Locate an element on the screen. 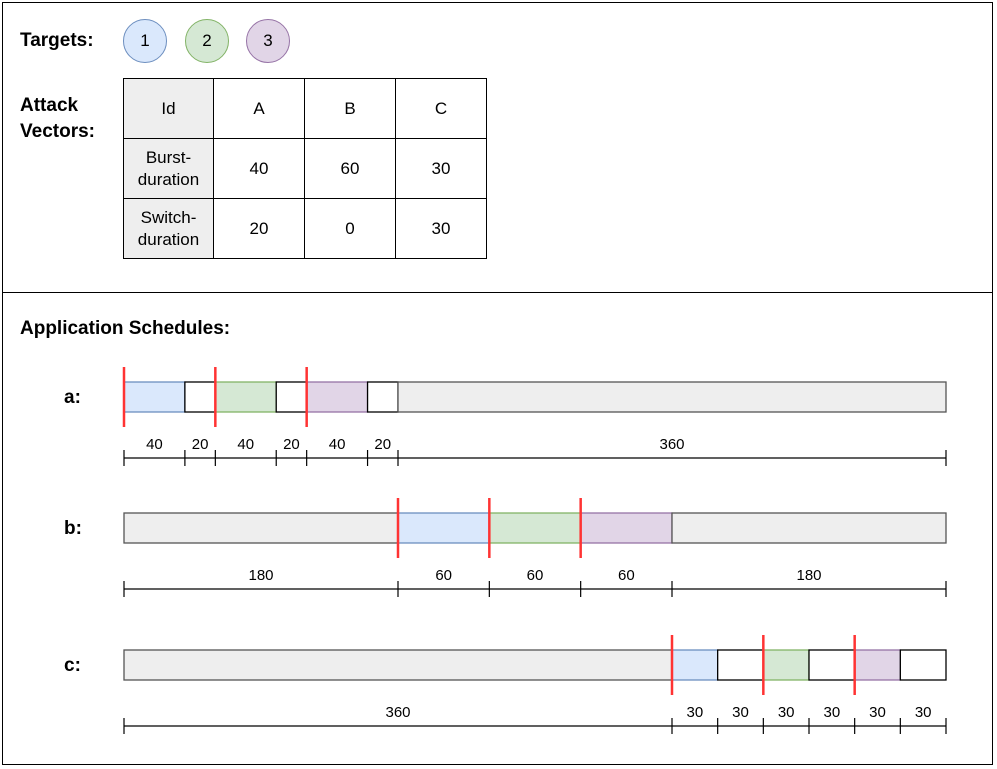  target-id: 3 is located at coordinates (268, 40).